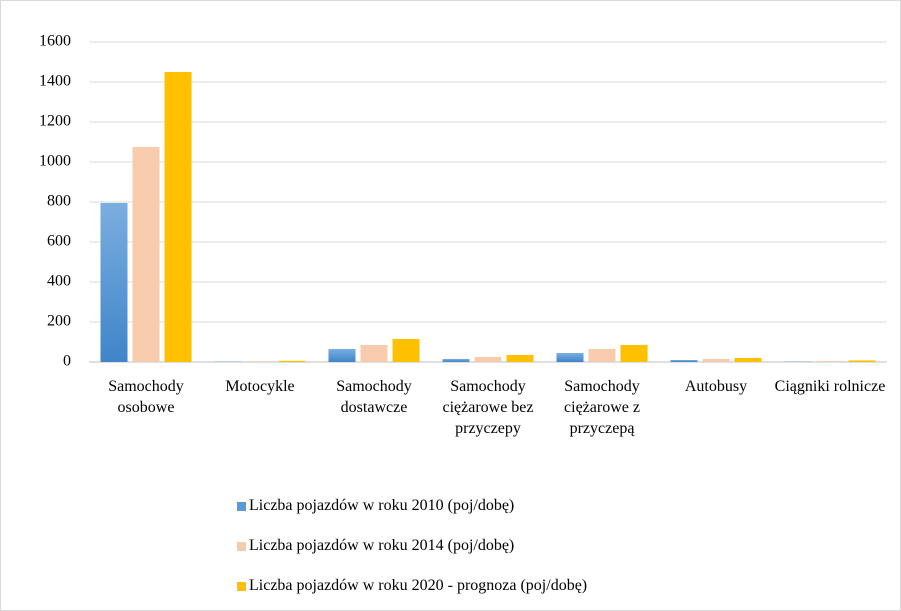 This screenshot has height=611, width=901. What do you see at coordinates (146, 397) in the screenshot?
I see `x-tick-label: Samochody osobowe` at bounding box center [146, 397].